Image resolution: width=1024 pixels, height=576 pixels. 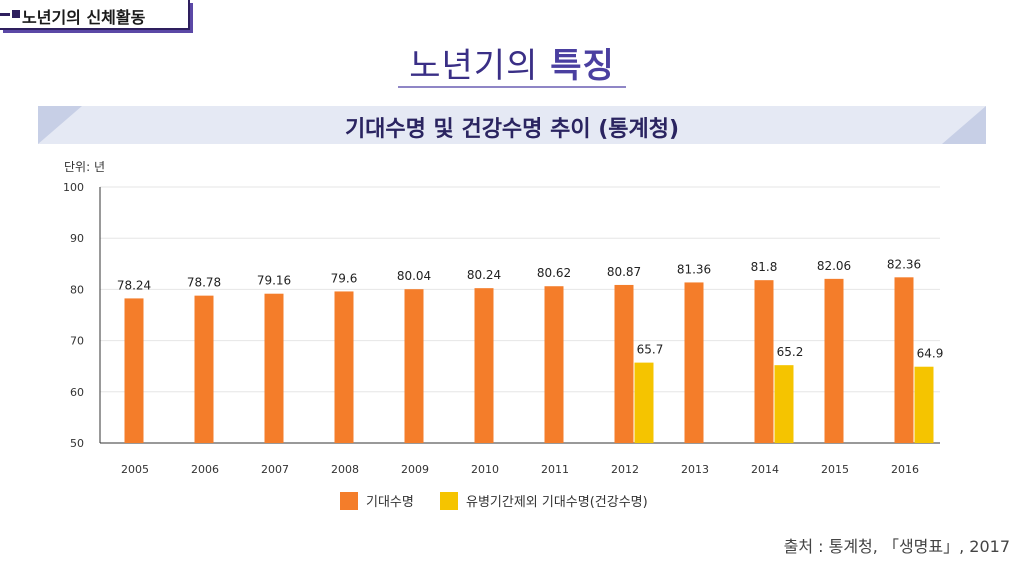 I want to click on section-tab-label: 노년기의 신체활동, so click(x=84, y=17).